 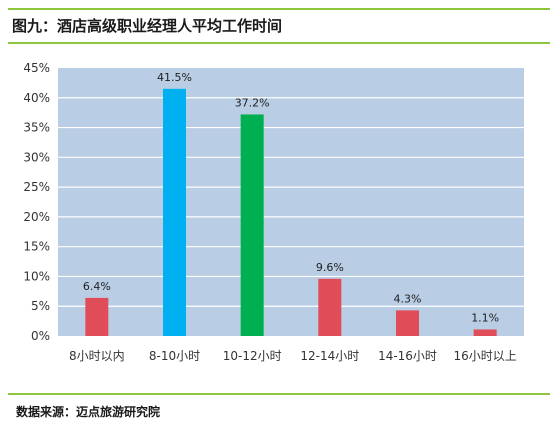 What do you see at coordinates (40, 336) in the screenshot?
I see `y-tick-label: 0%` at bounding box center [40, 336].